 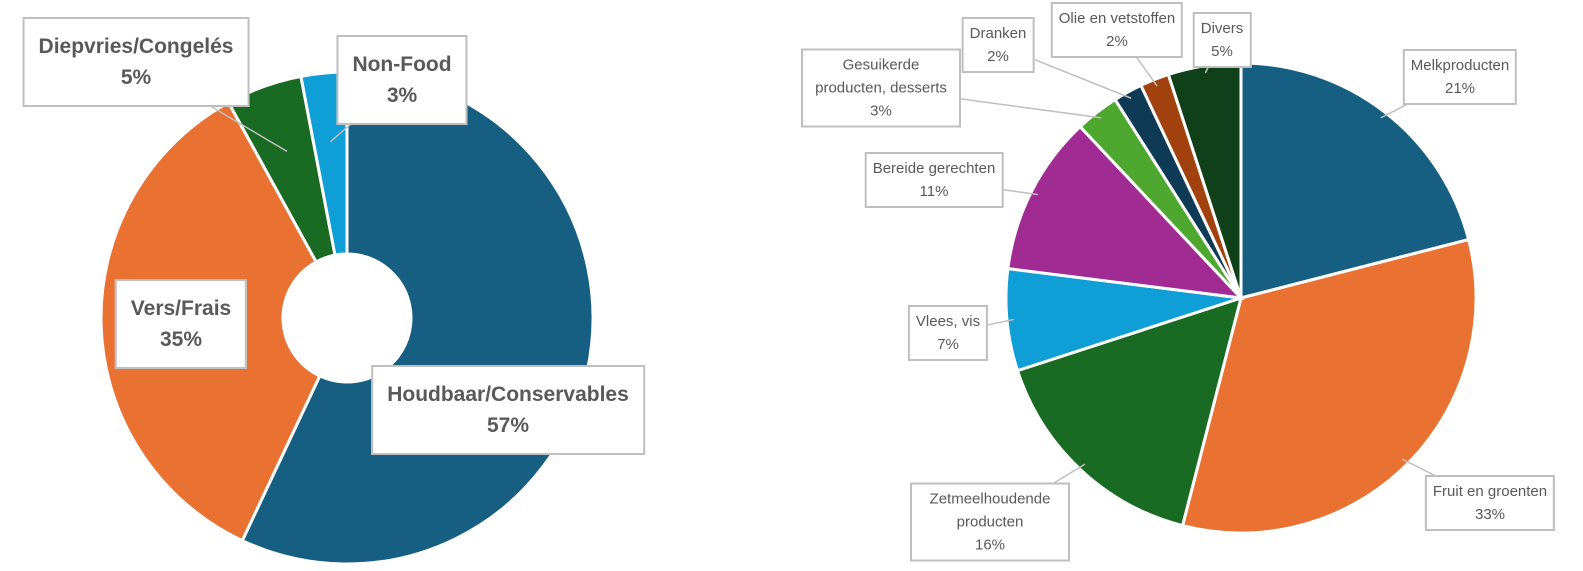 I want to click on label-value: 57%, so click(x=508, y=425).